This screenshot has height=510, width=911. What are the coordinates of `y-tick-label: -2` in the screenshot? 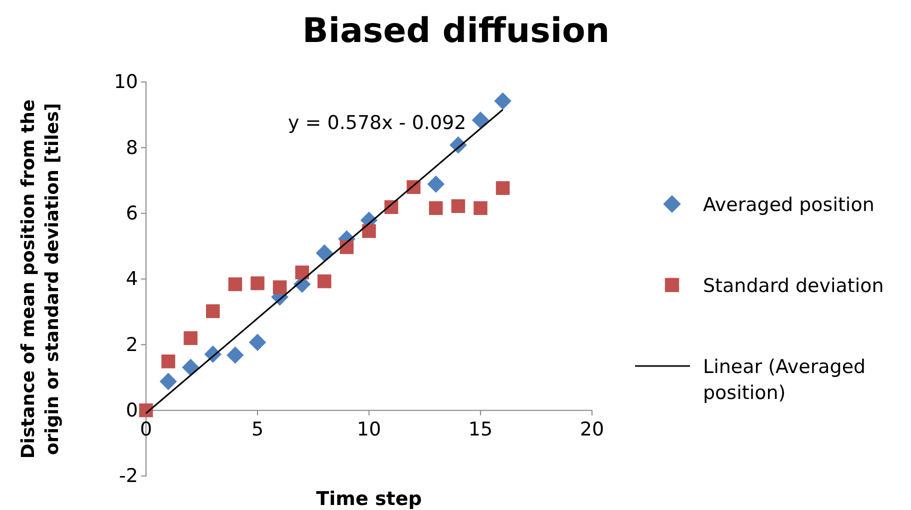 It's located at (128, 476).